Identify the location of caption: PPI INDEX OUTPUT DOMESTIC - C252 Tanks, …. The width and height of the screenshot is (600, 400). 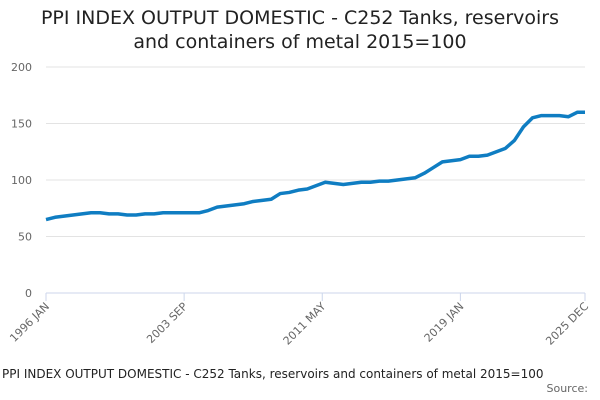
(272, 374).